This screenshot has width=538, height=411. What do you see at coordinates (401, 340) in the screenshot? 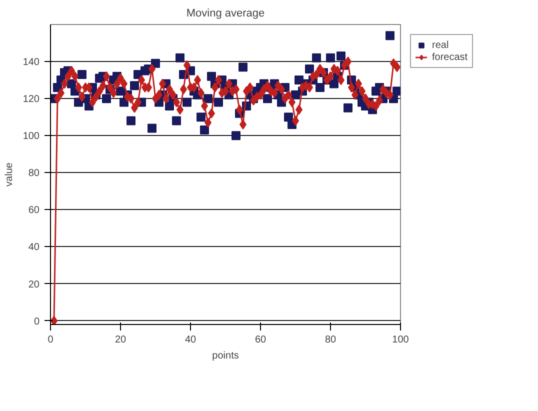
I see `x-tick-label: 100` at bounding box center [401, 340].